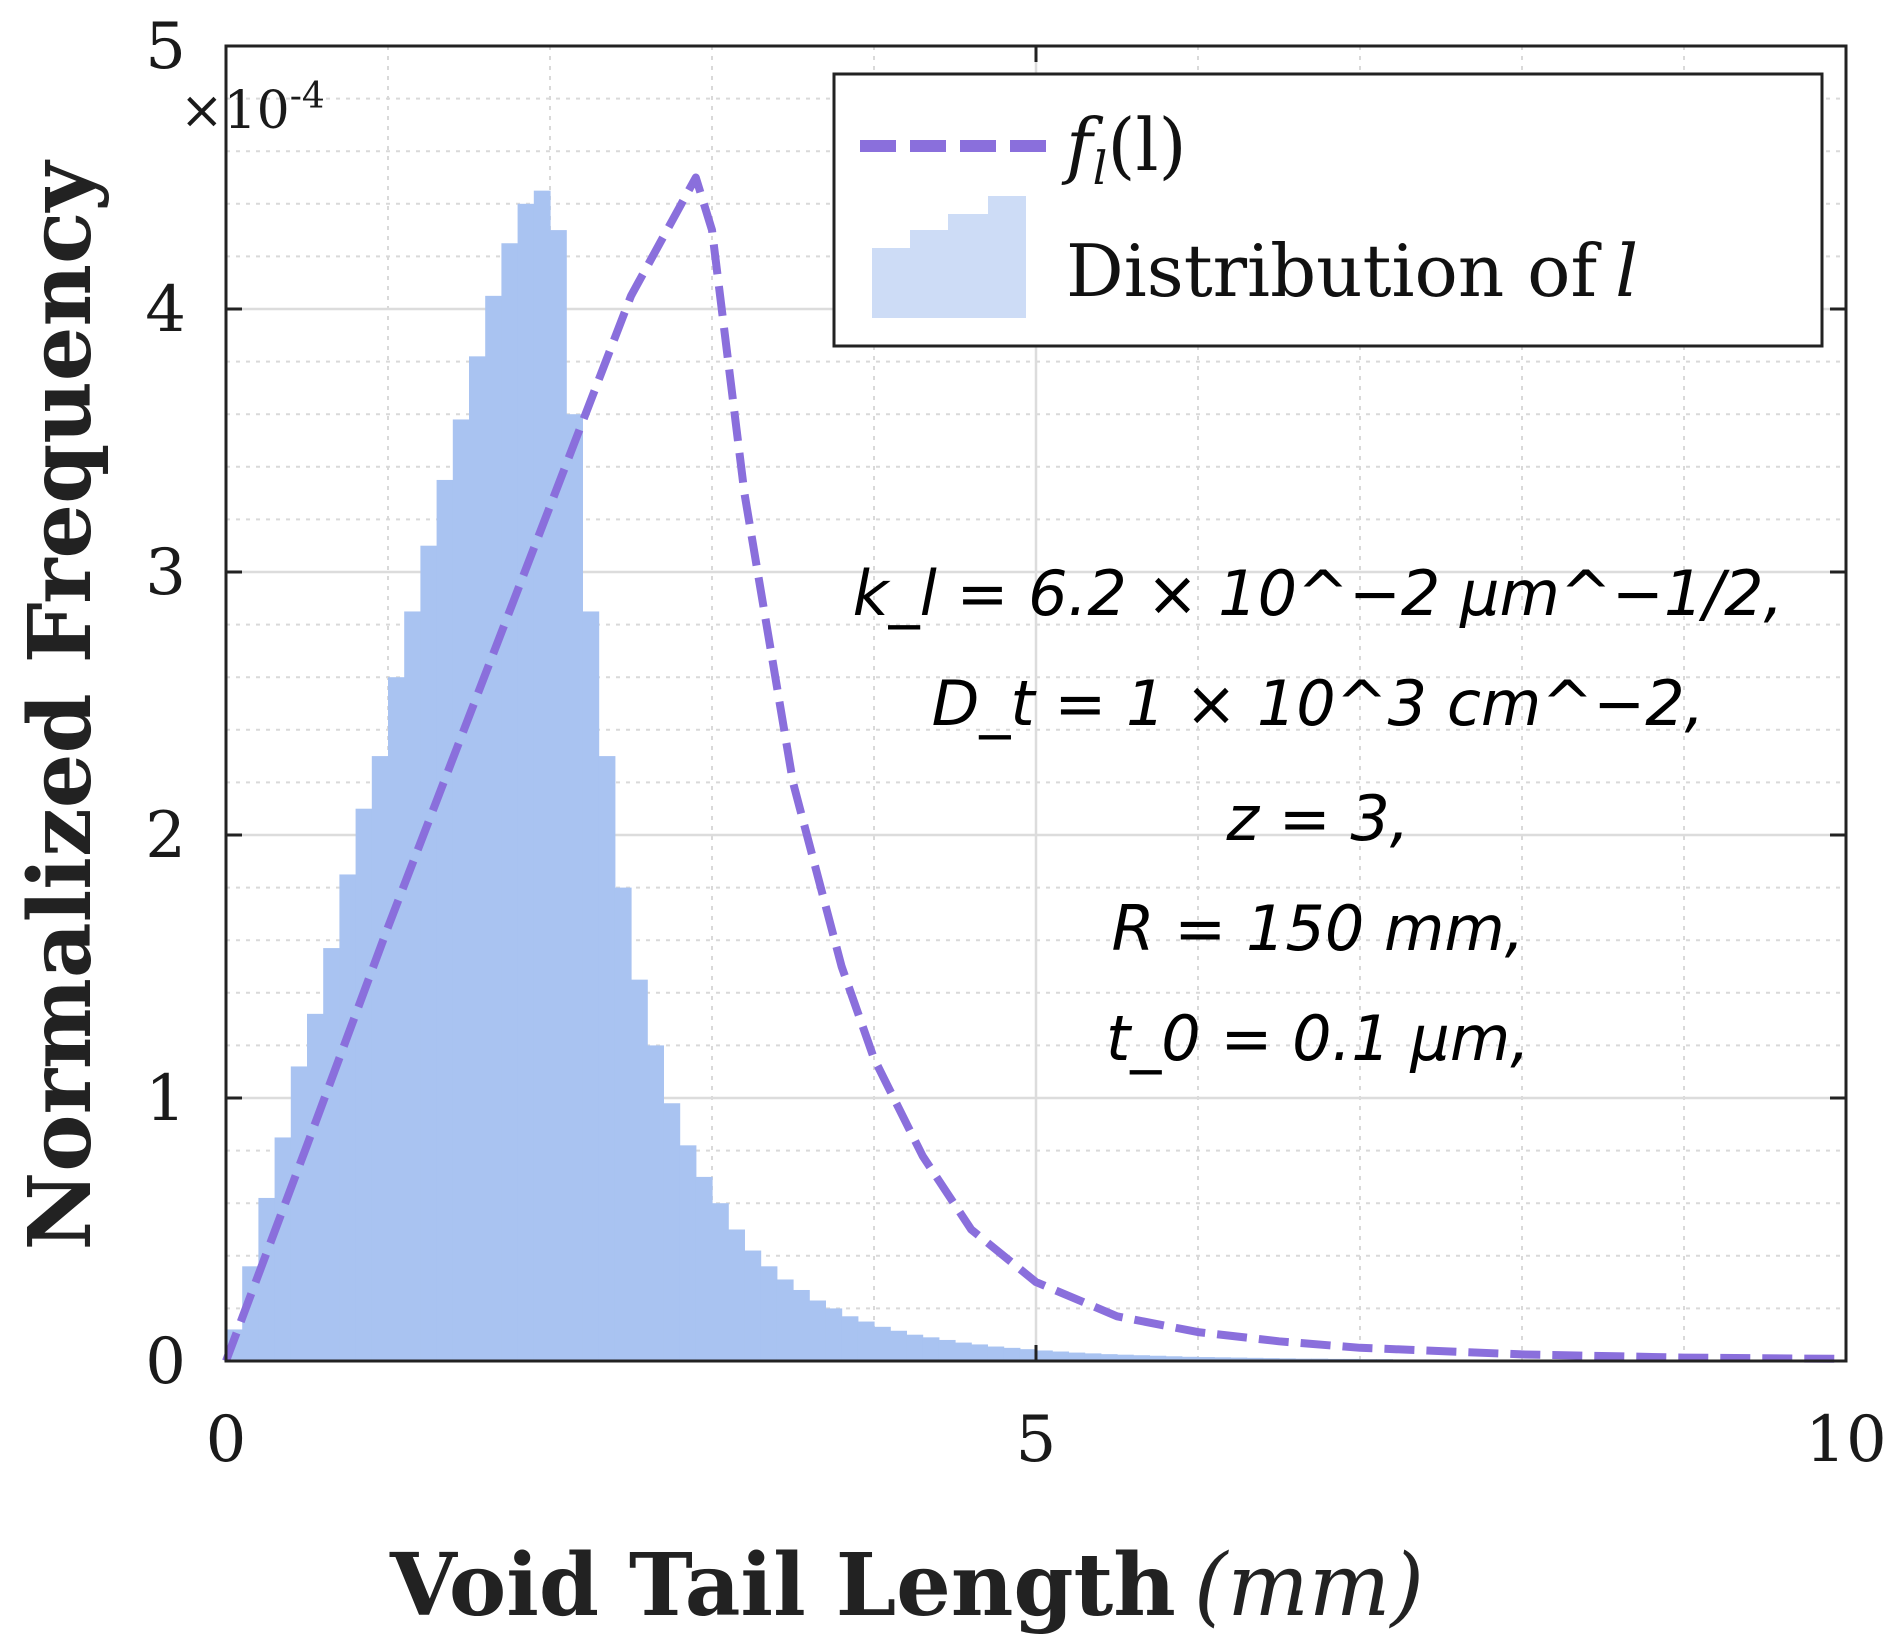  I want to click on y-tick-label: 2, so click(165, 836).